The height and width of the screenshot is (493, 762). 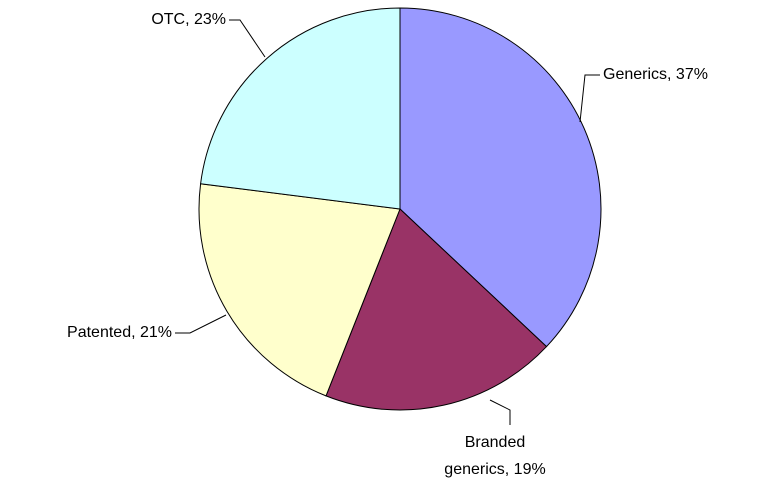 I want to click on data-label: Patented, 21%, so click(x=119, y=332).